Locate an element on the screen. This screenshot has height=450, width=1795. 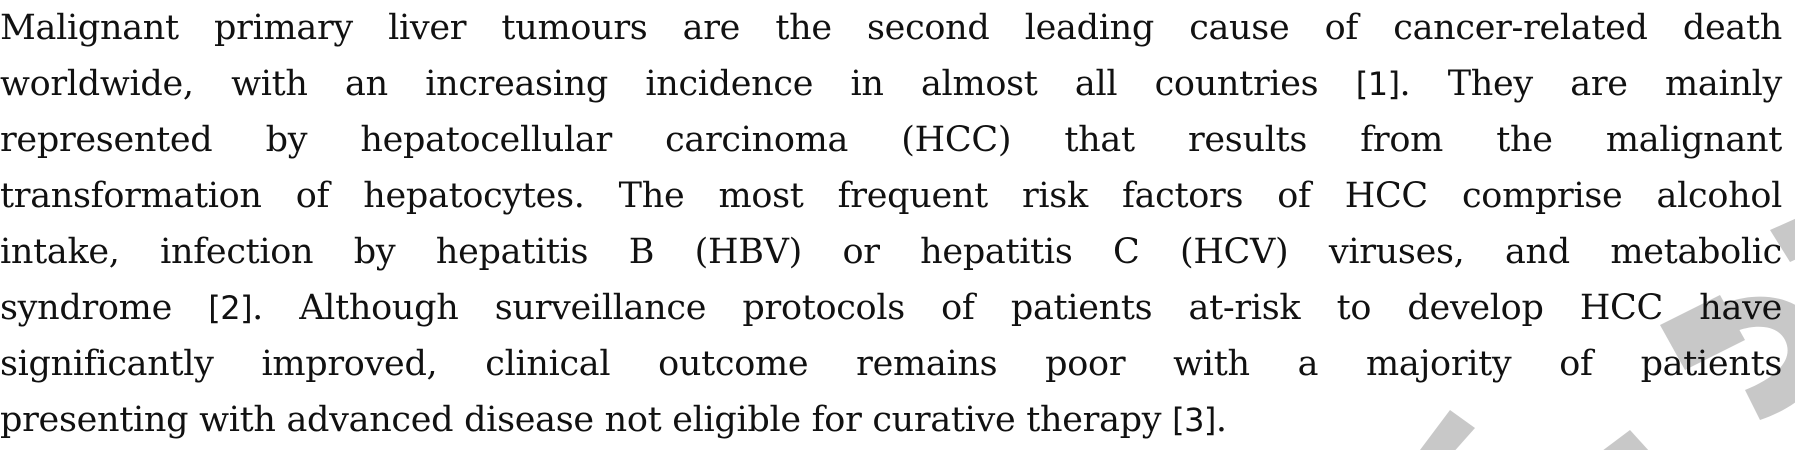
text-run: syndrome is located at coordinates (104, 308).